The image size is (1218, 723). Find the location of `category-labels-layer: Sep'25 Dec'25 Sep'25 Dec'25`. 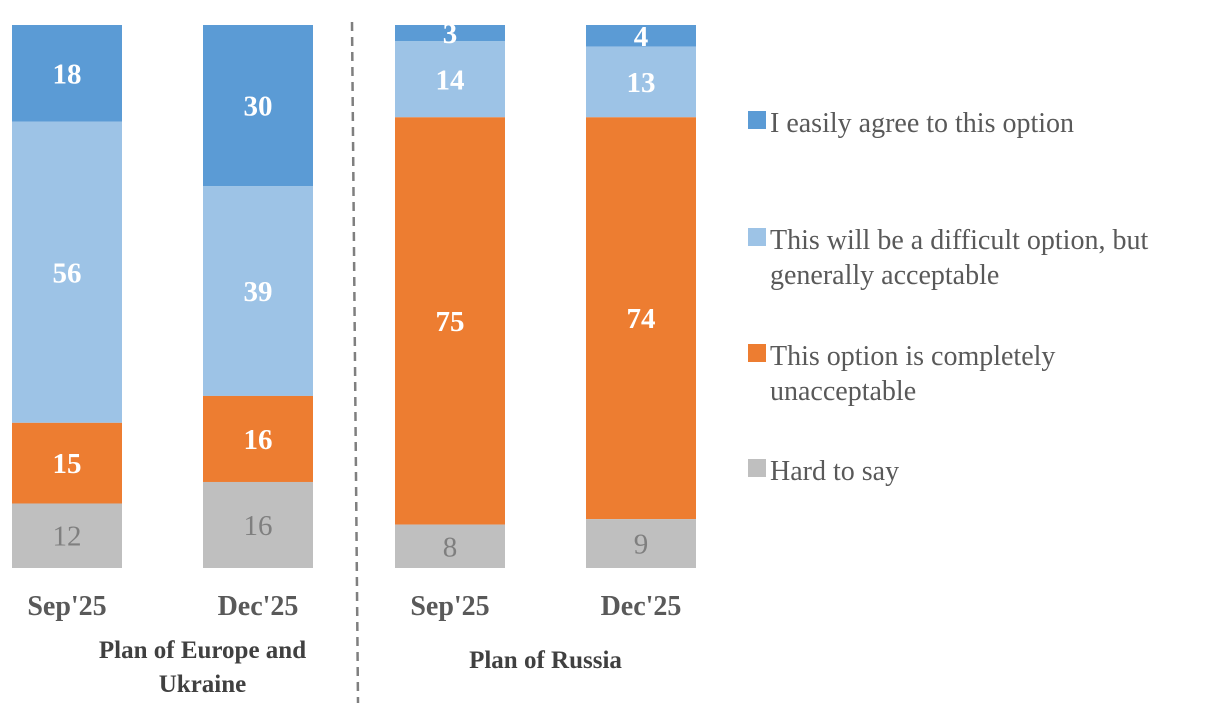

category-labels-layer: Sep'25 Dec'25 Sep'25 Dec'25 is located at coordinates (354, 606).